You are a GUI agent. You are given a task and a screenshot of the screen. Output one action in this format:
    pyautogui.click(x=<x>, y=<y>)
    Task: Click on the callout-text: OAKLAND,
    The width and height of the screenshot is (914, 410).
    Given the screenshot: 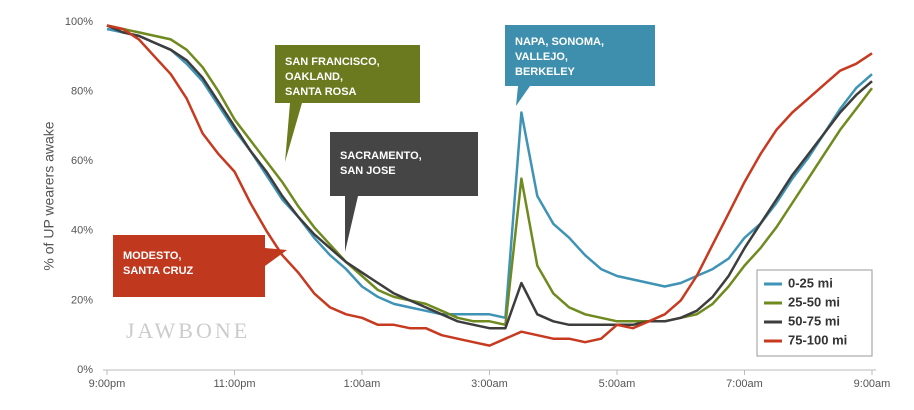 What is the action you would take?
    pyautogui.click(x=314, y=77)
    